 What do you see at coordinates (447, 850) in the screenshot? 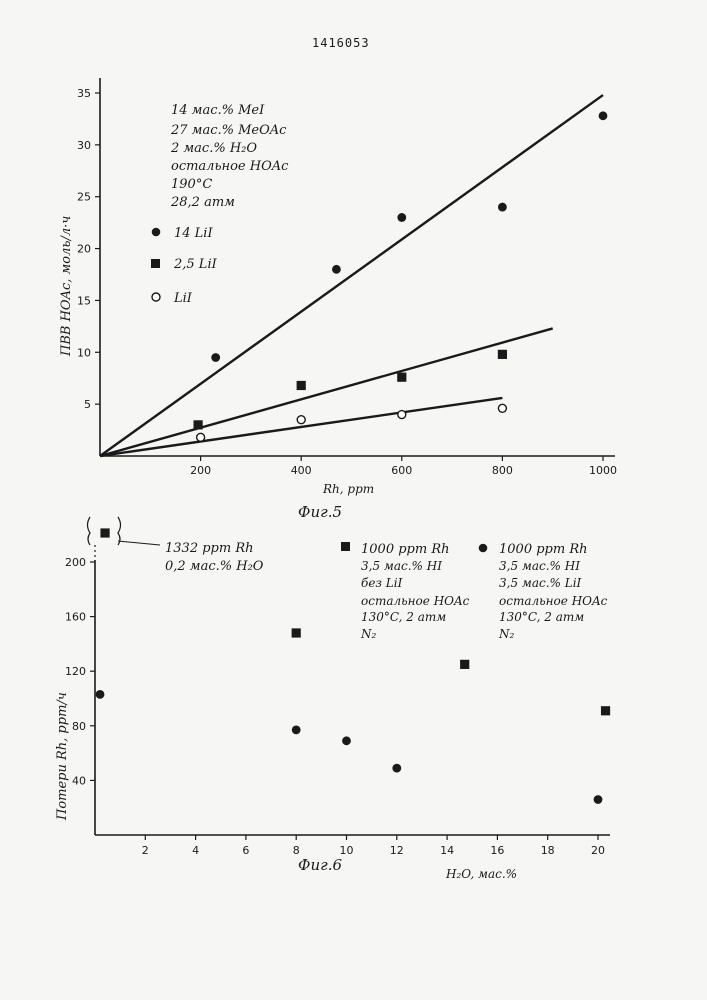
I see `fig6-x-tick-label: 14` at bounding box center [447, 850].